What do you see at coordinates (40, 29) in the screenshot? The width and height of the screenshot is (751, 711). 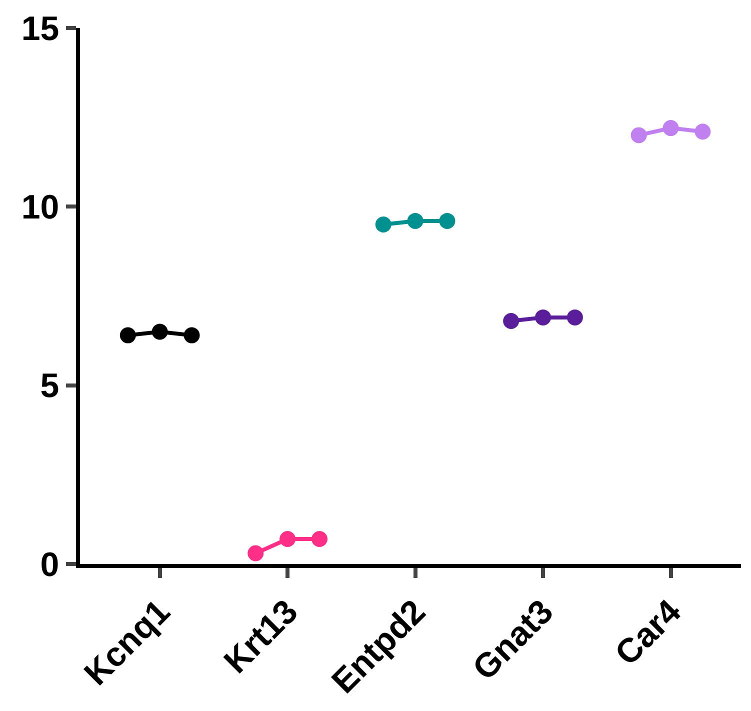 I see `y-tick-label: 15` at bounding box center [40, 29].